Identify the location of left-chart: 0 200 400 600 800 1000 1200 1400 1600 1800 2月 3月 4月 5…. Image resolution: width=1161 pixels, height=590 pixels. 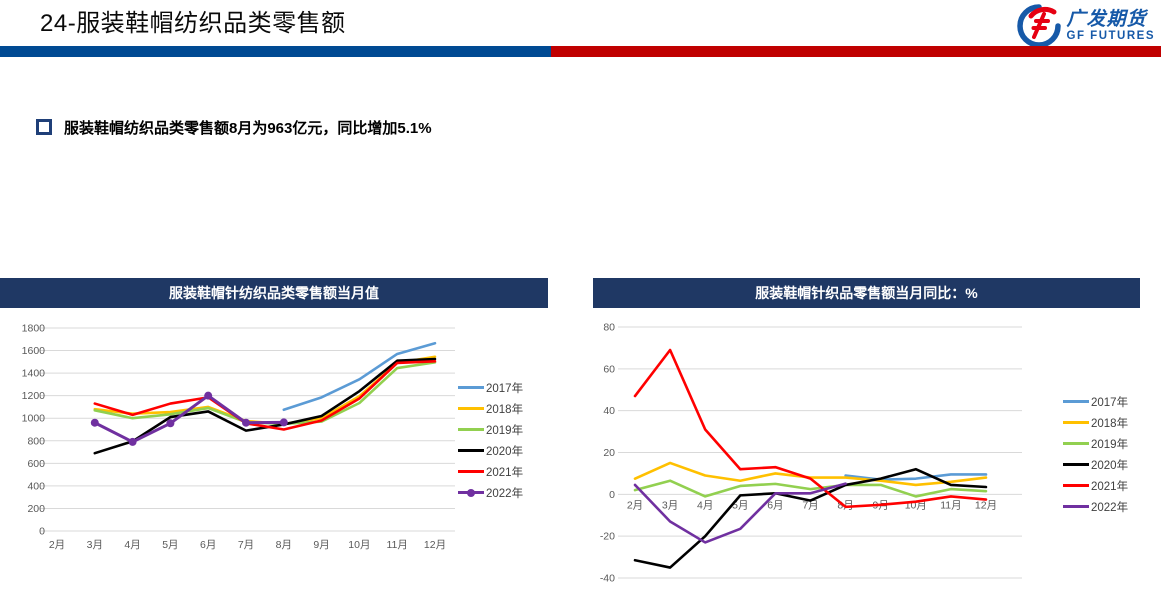
(238, 437).